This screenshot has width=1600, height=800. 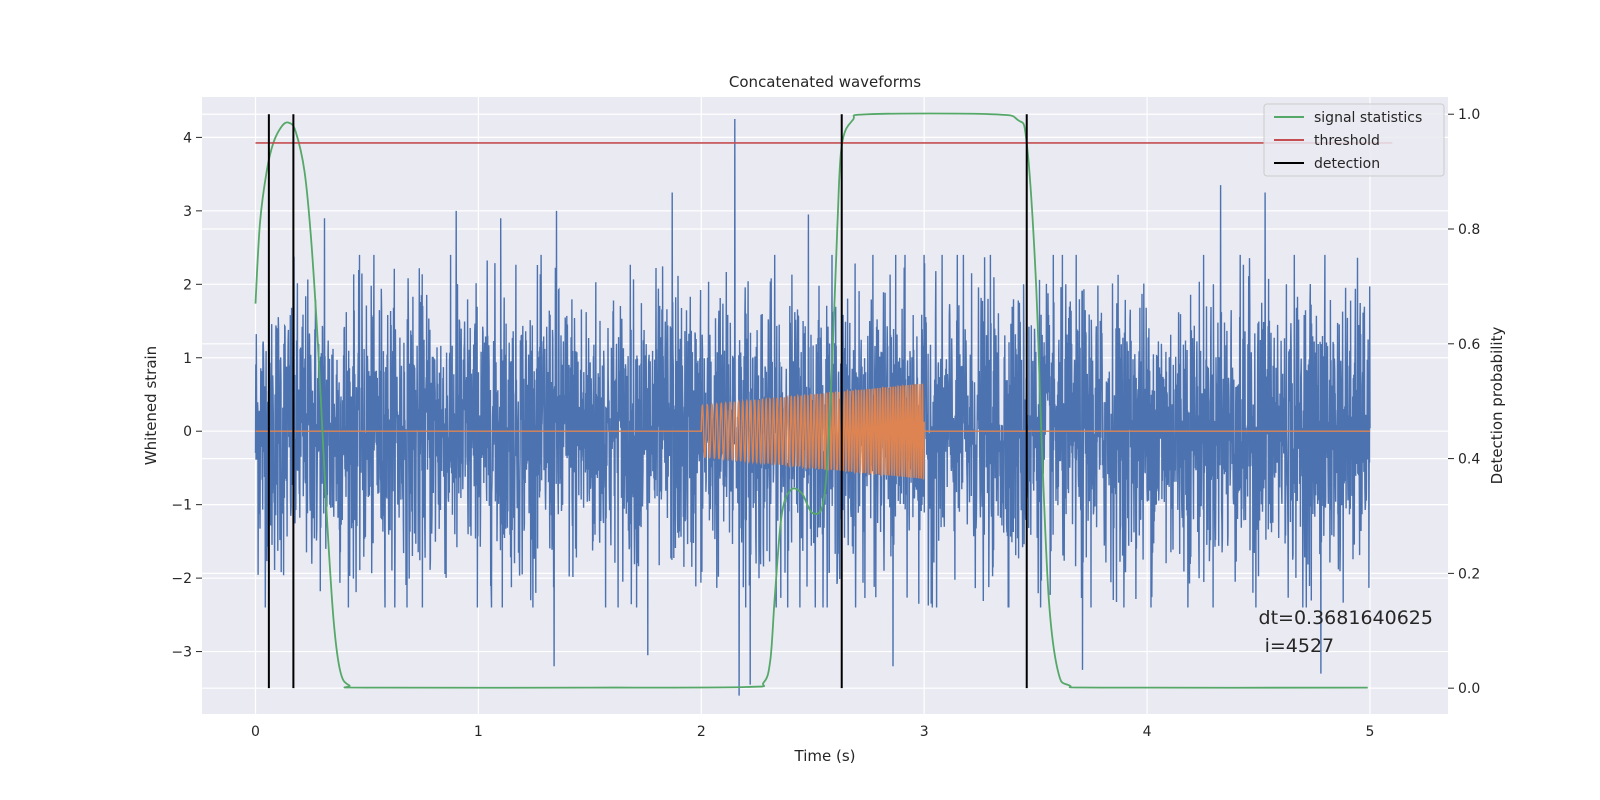 I want to click on x-tick-label: 4, so click(x=1147, y=732).